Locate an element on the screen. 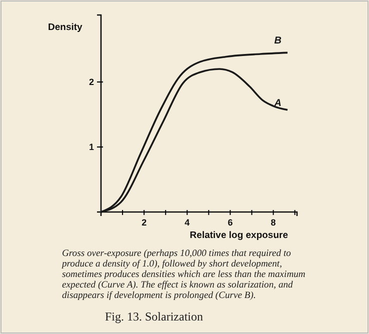 This screenshot has width=369, height=334. x-tick-label: 4 is located at coordinates (187, 222).